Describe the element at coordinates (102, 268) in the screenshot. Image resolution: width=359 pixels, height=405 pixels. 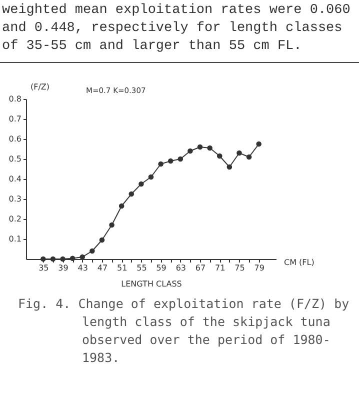
I see `x-tick-label: 47` at that location.